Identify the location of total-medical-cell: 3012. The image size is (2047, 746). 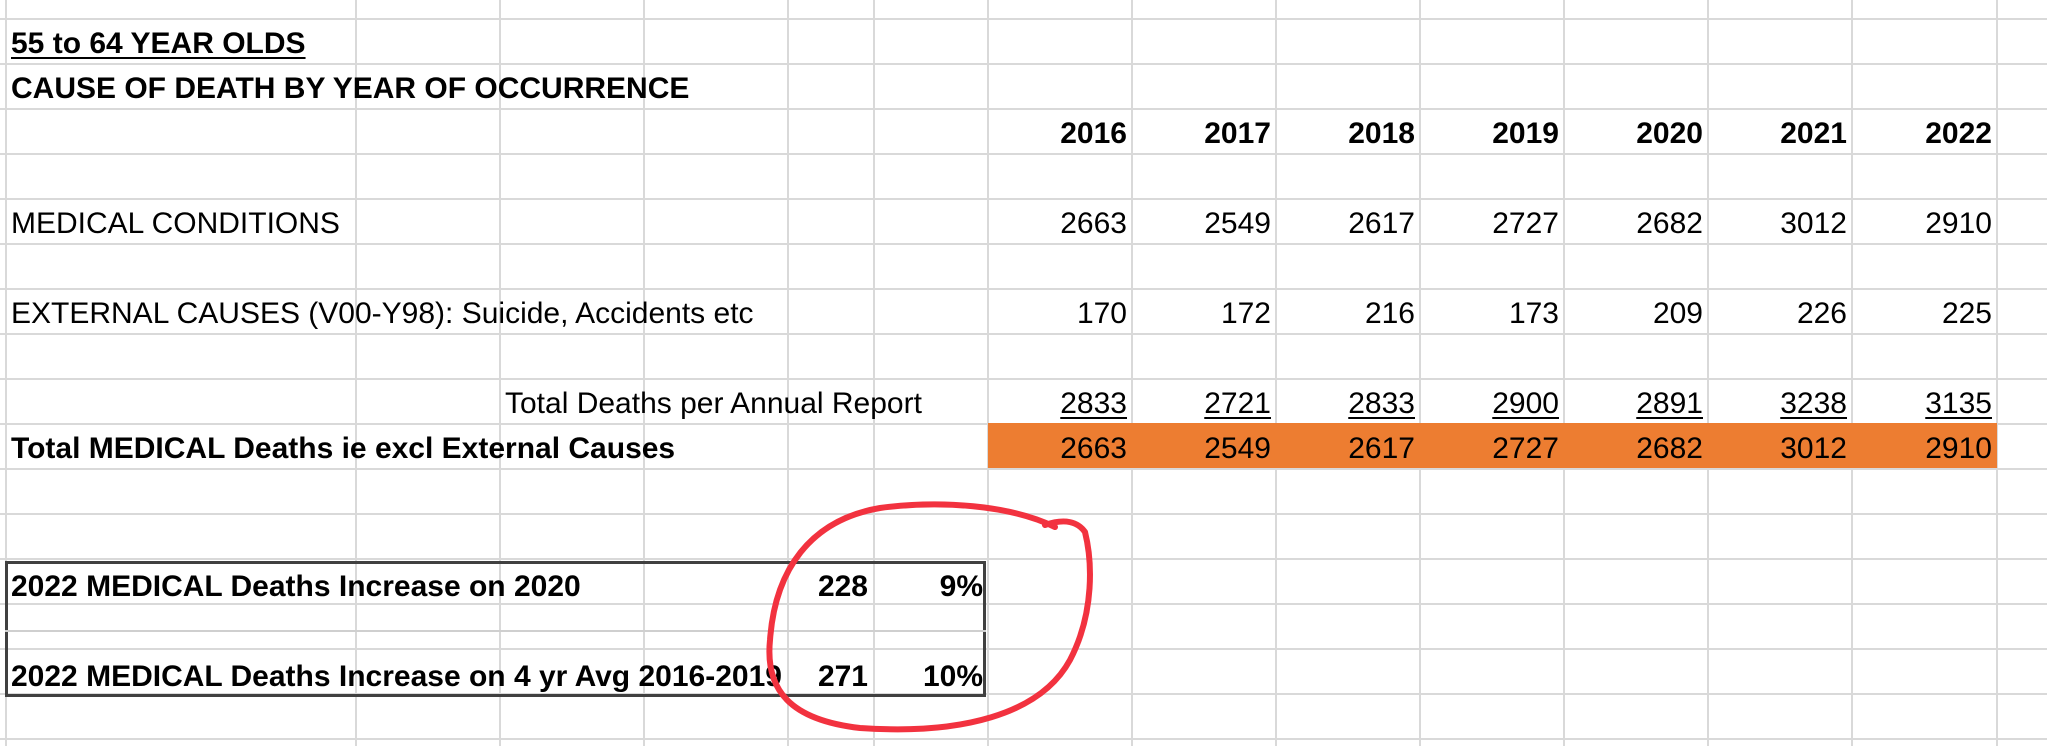
(1813, 448).